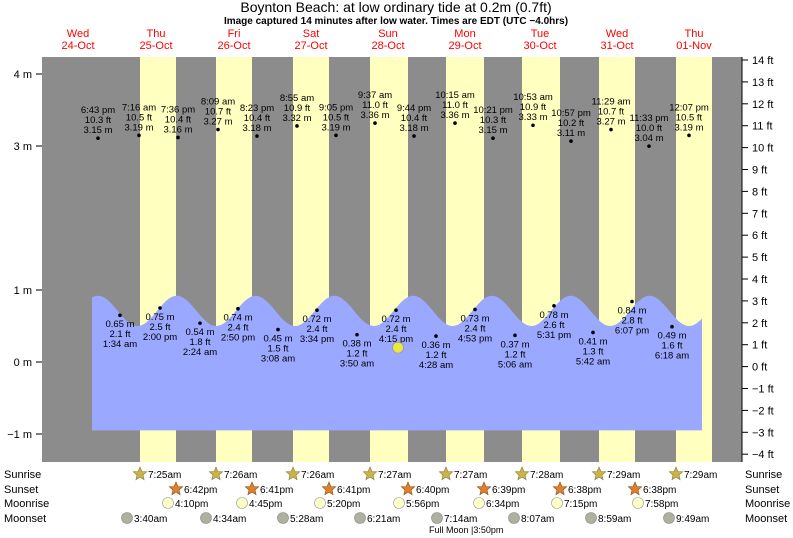 This screenshot has height=538, width=793. What do you see at coordinates (311, 34) in the screenshot?
I see `day-of-week: Sat` at bounding box center [311, 34].